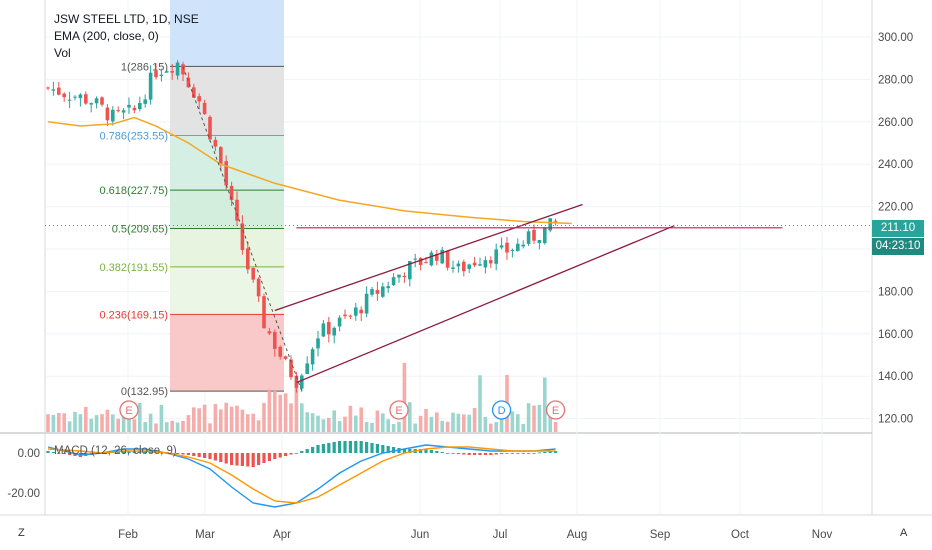 This screenshot has width=932, height=550. What do you see at coordinates (895, 335) in the screenshot?
I see `y-tick-label: 160.00` at bounding box center [895, 335].